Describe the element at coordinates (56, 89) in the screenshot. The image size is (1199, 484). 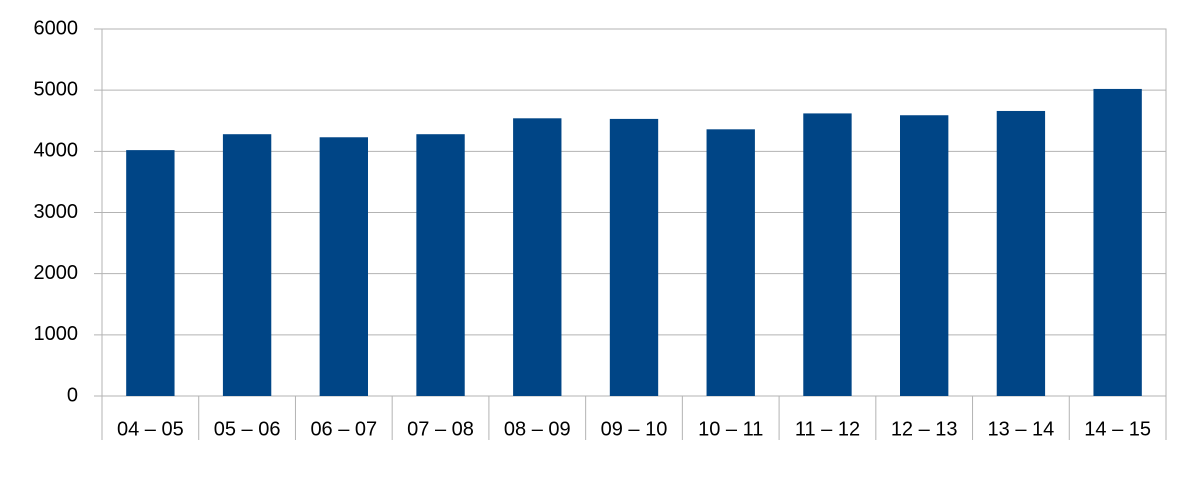
I see `y-tick-label: 5000` at that location.